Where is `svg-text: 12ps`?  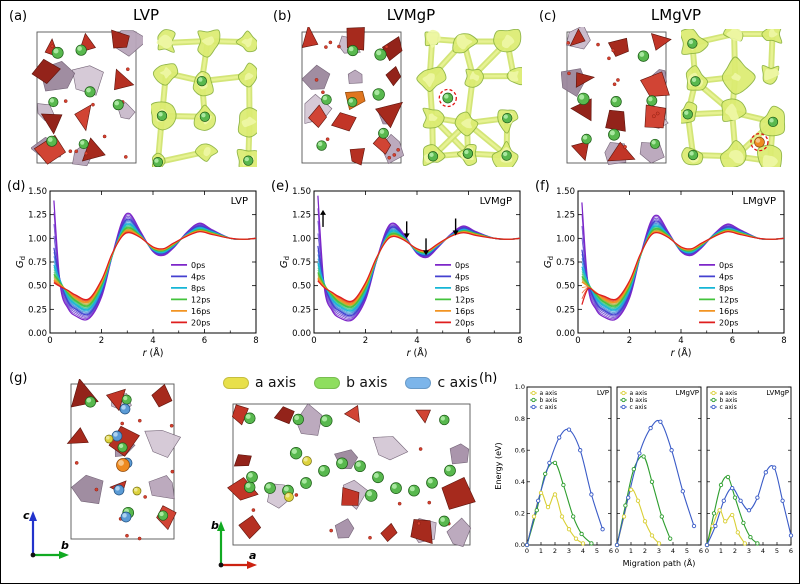 svg-text: 12ps is located at coordinates (200, 299).